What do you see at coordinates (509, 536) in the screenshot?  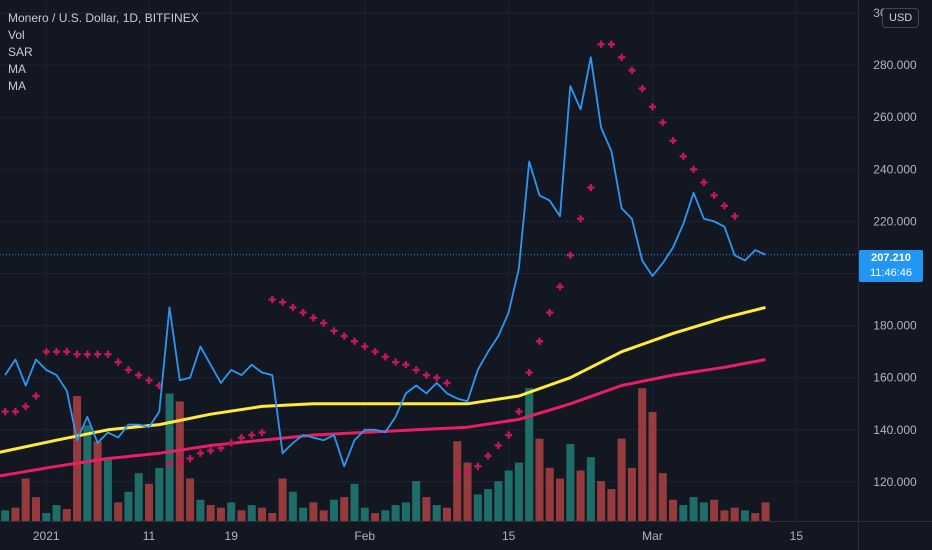 I see `time-tick-label: 15` at bounding box center [509, 536].